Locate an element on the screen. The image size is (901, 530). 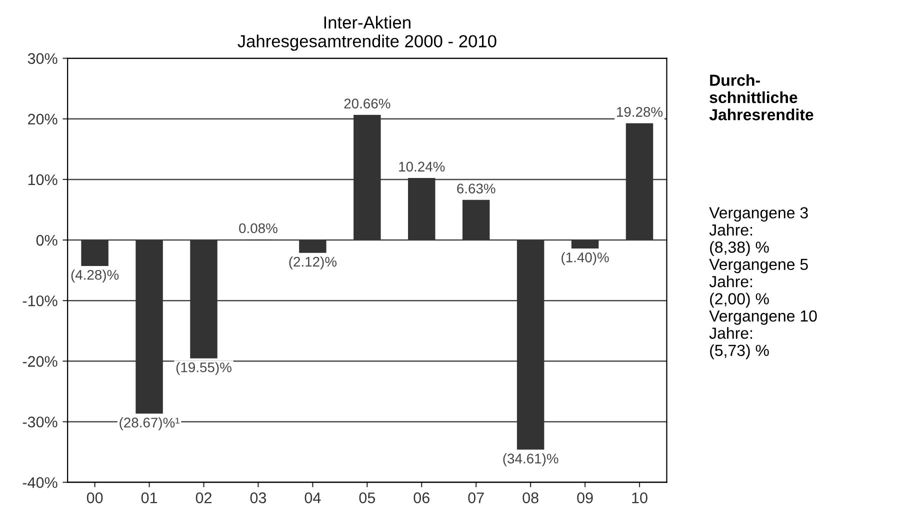
data-label: (4.28)% is located at coordinates (95, 276).